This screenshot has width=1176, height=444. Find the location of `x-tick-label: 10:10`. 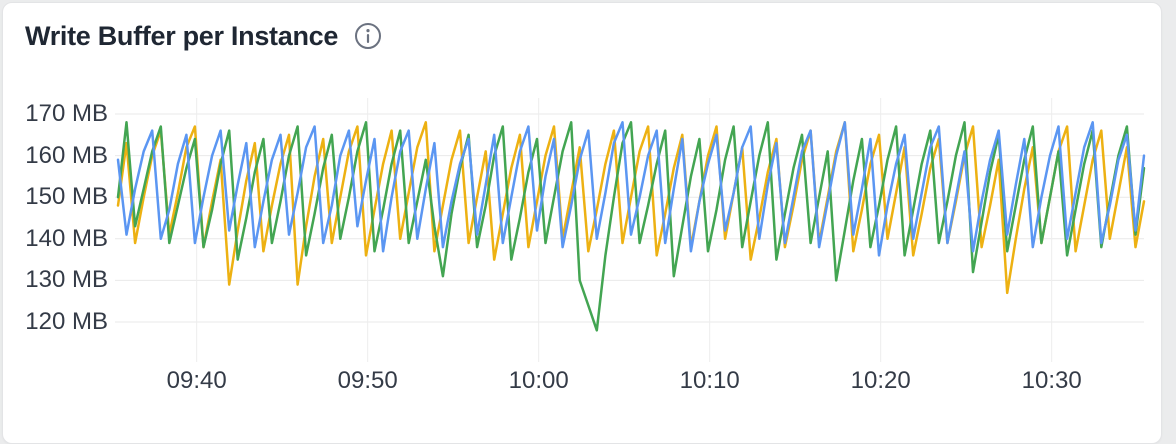

x-tick-label: 10:10 is located at coordinates (709, 380).